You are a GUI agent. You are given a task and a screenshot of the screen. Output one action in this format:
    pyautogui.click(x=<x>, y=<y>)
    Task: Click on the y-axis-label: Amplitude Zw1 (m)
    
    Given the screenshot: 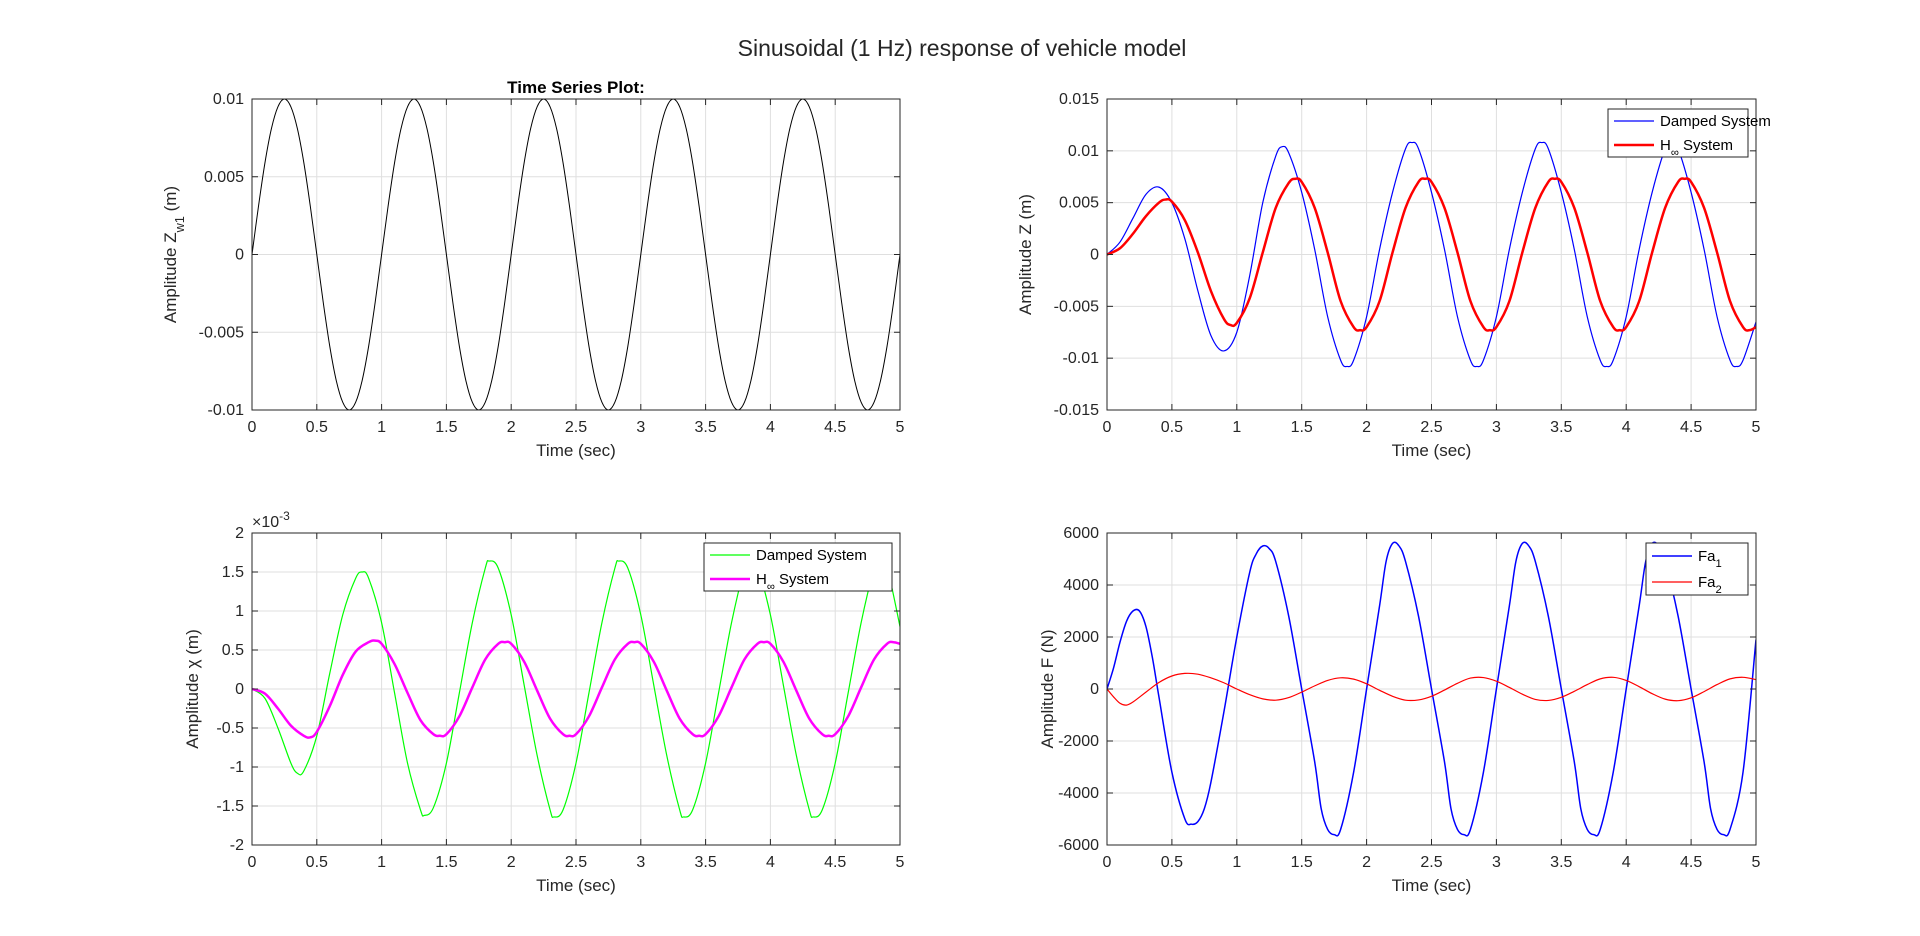 What is the action you would take?
    pyautogui.click(x=174, y=254)
    